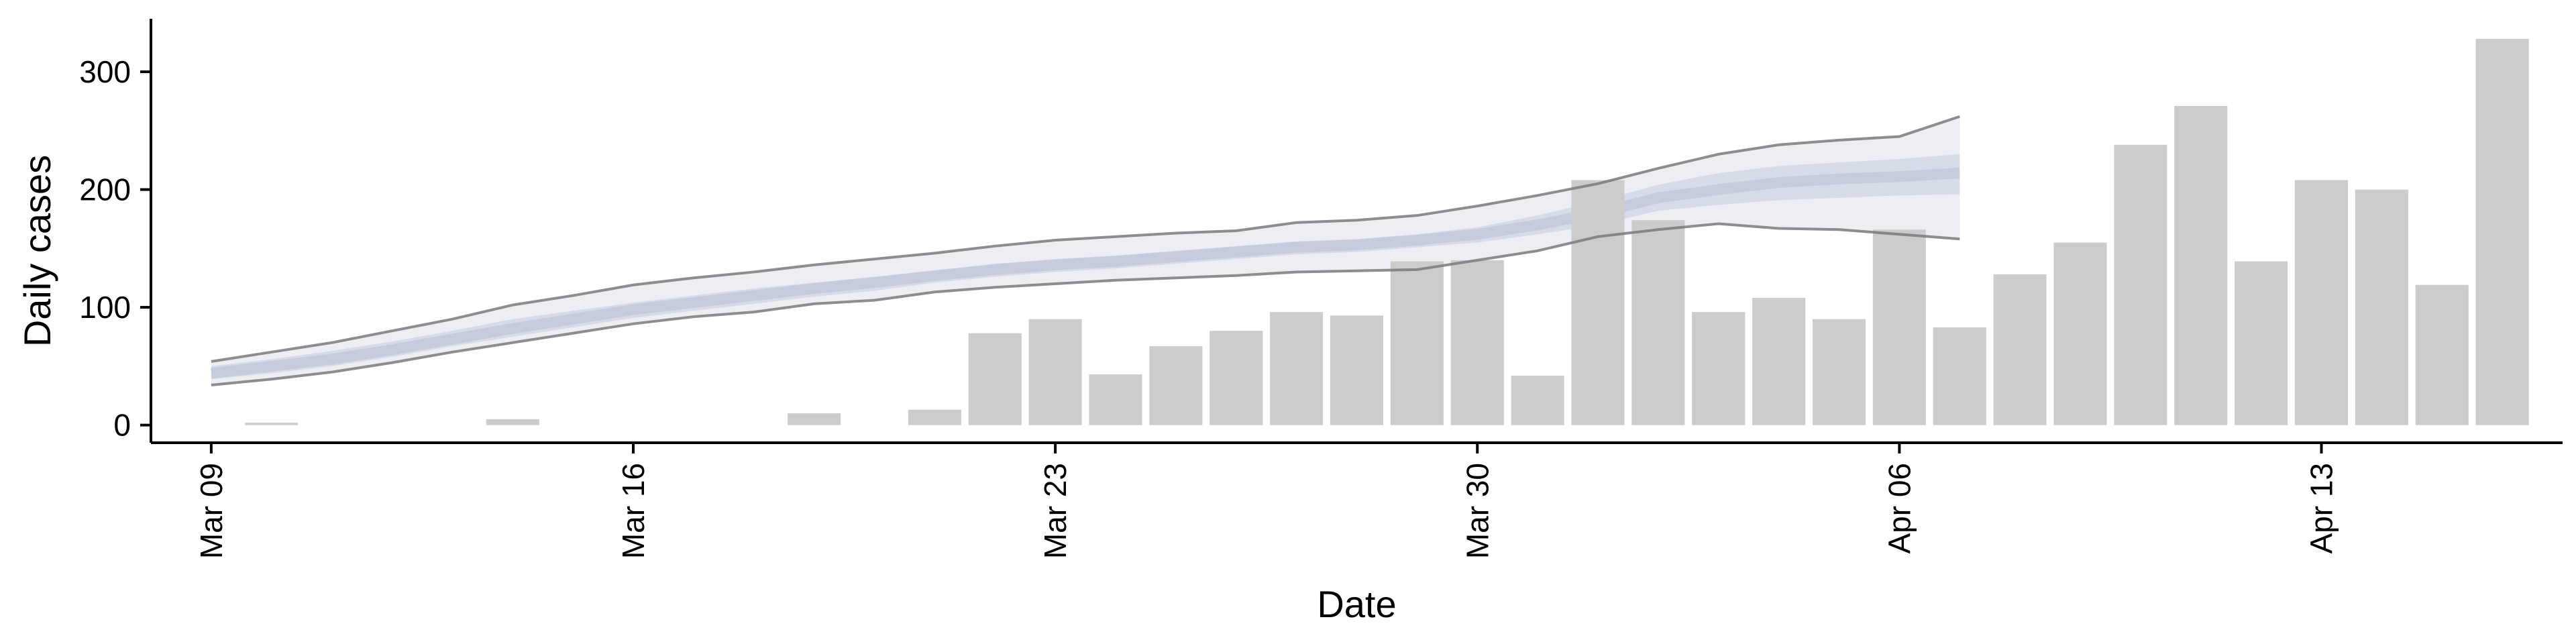 The width and height of the screenshot is (2576, 644). I want to click on x-tick-label: Mar 09, so click(211, 511).